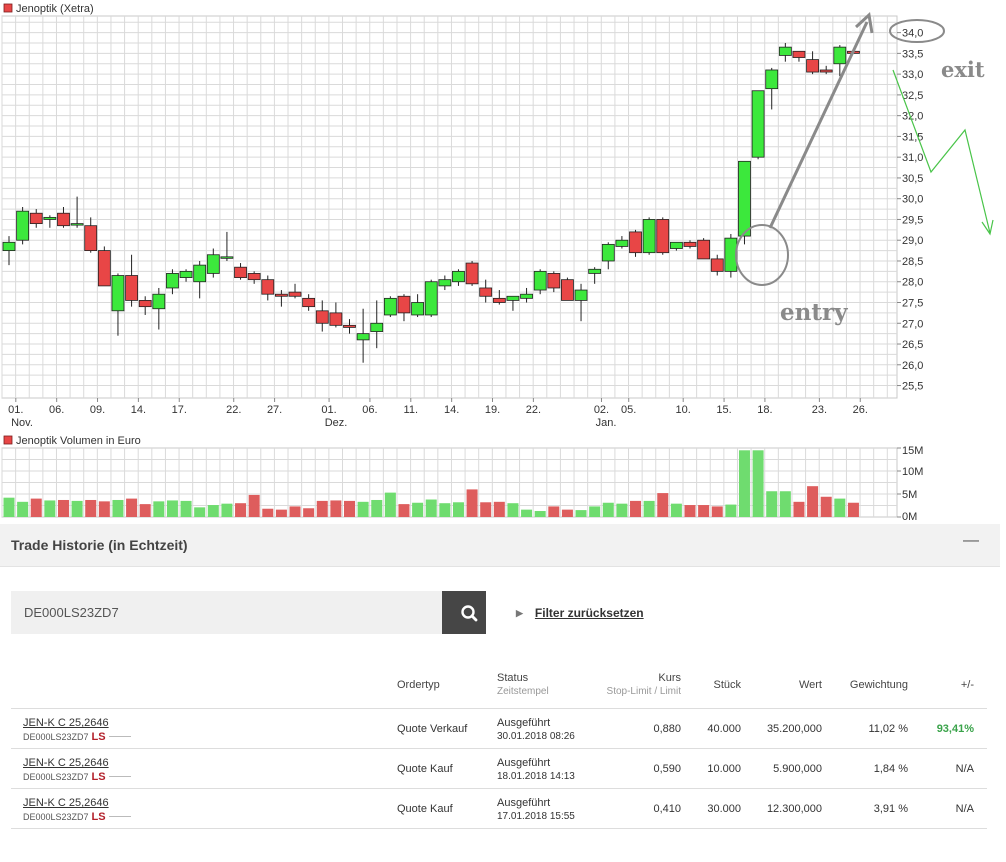 The image size is (1006, 862). Describe the element at coordinates (888, 729) in the screenshot. I see `gewichtung-cell: 11,02 %` at that location.